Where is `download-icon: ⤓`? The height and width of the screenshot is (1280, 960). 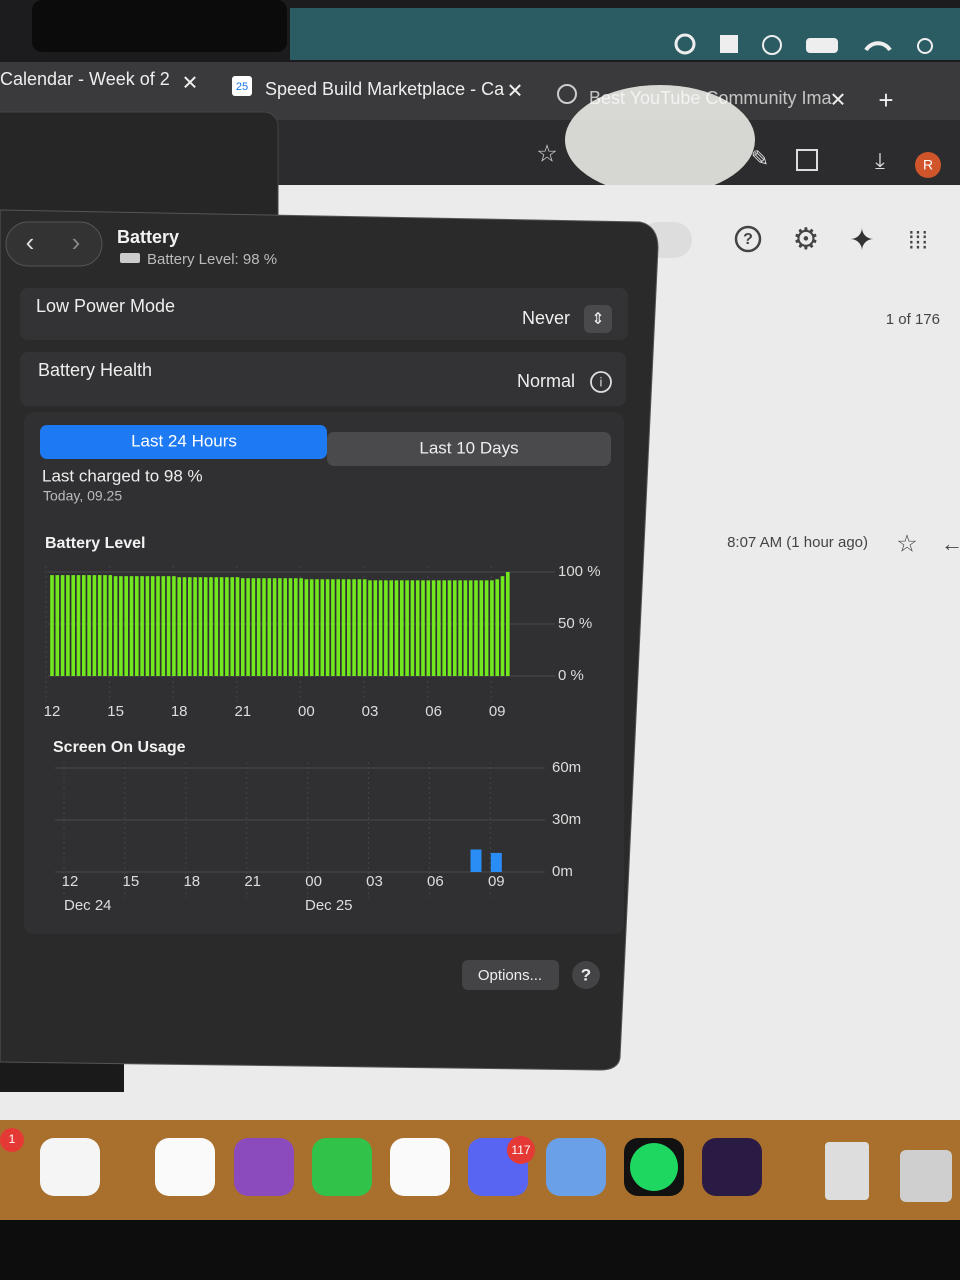
download-icon: ⤓ is located at coordinates (880, 160).